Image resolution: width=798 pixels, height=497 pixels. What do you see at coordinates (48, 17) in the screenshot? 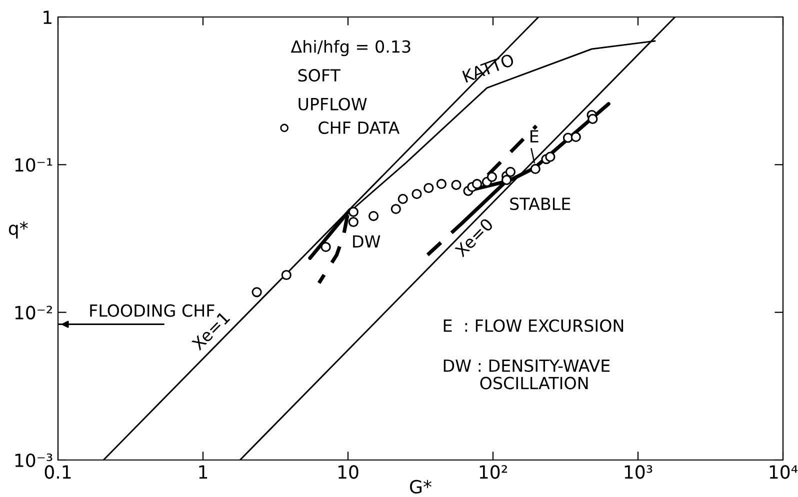
I see `y-tick-label: 1` at bounding box center [48, 17].